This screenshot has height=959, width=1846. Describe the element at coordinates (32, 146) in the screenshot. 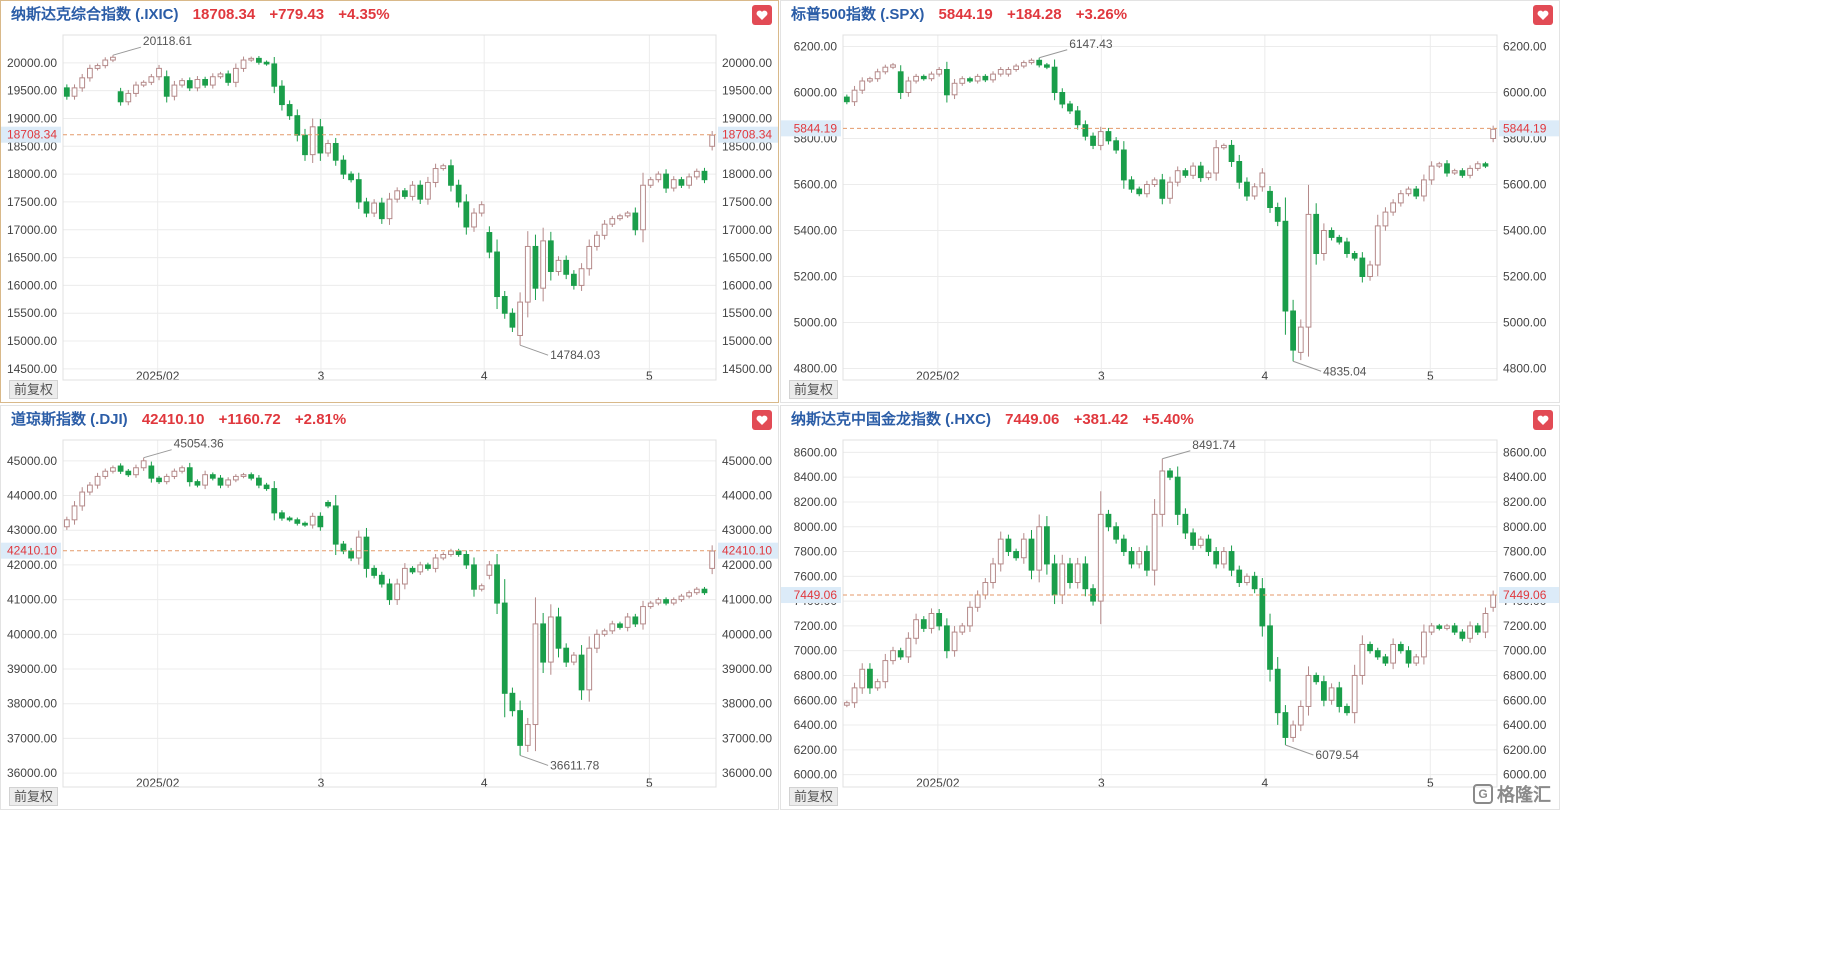

I see `y-tick-label: 18500.00` at that location.